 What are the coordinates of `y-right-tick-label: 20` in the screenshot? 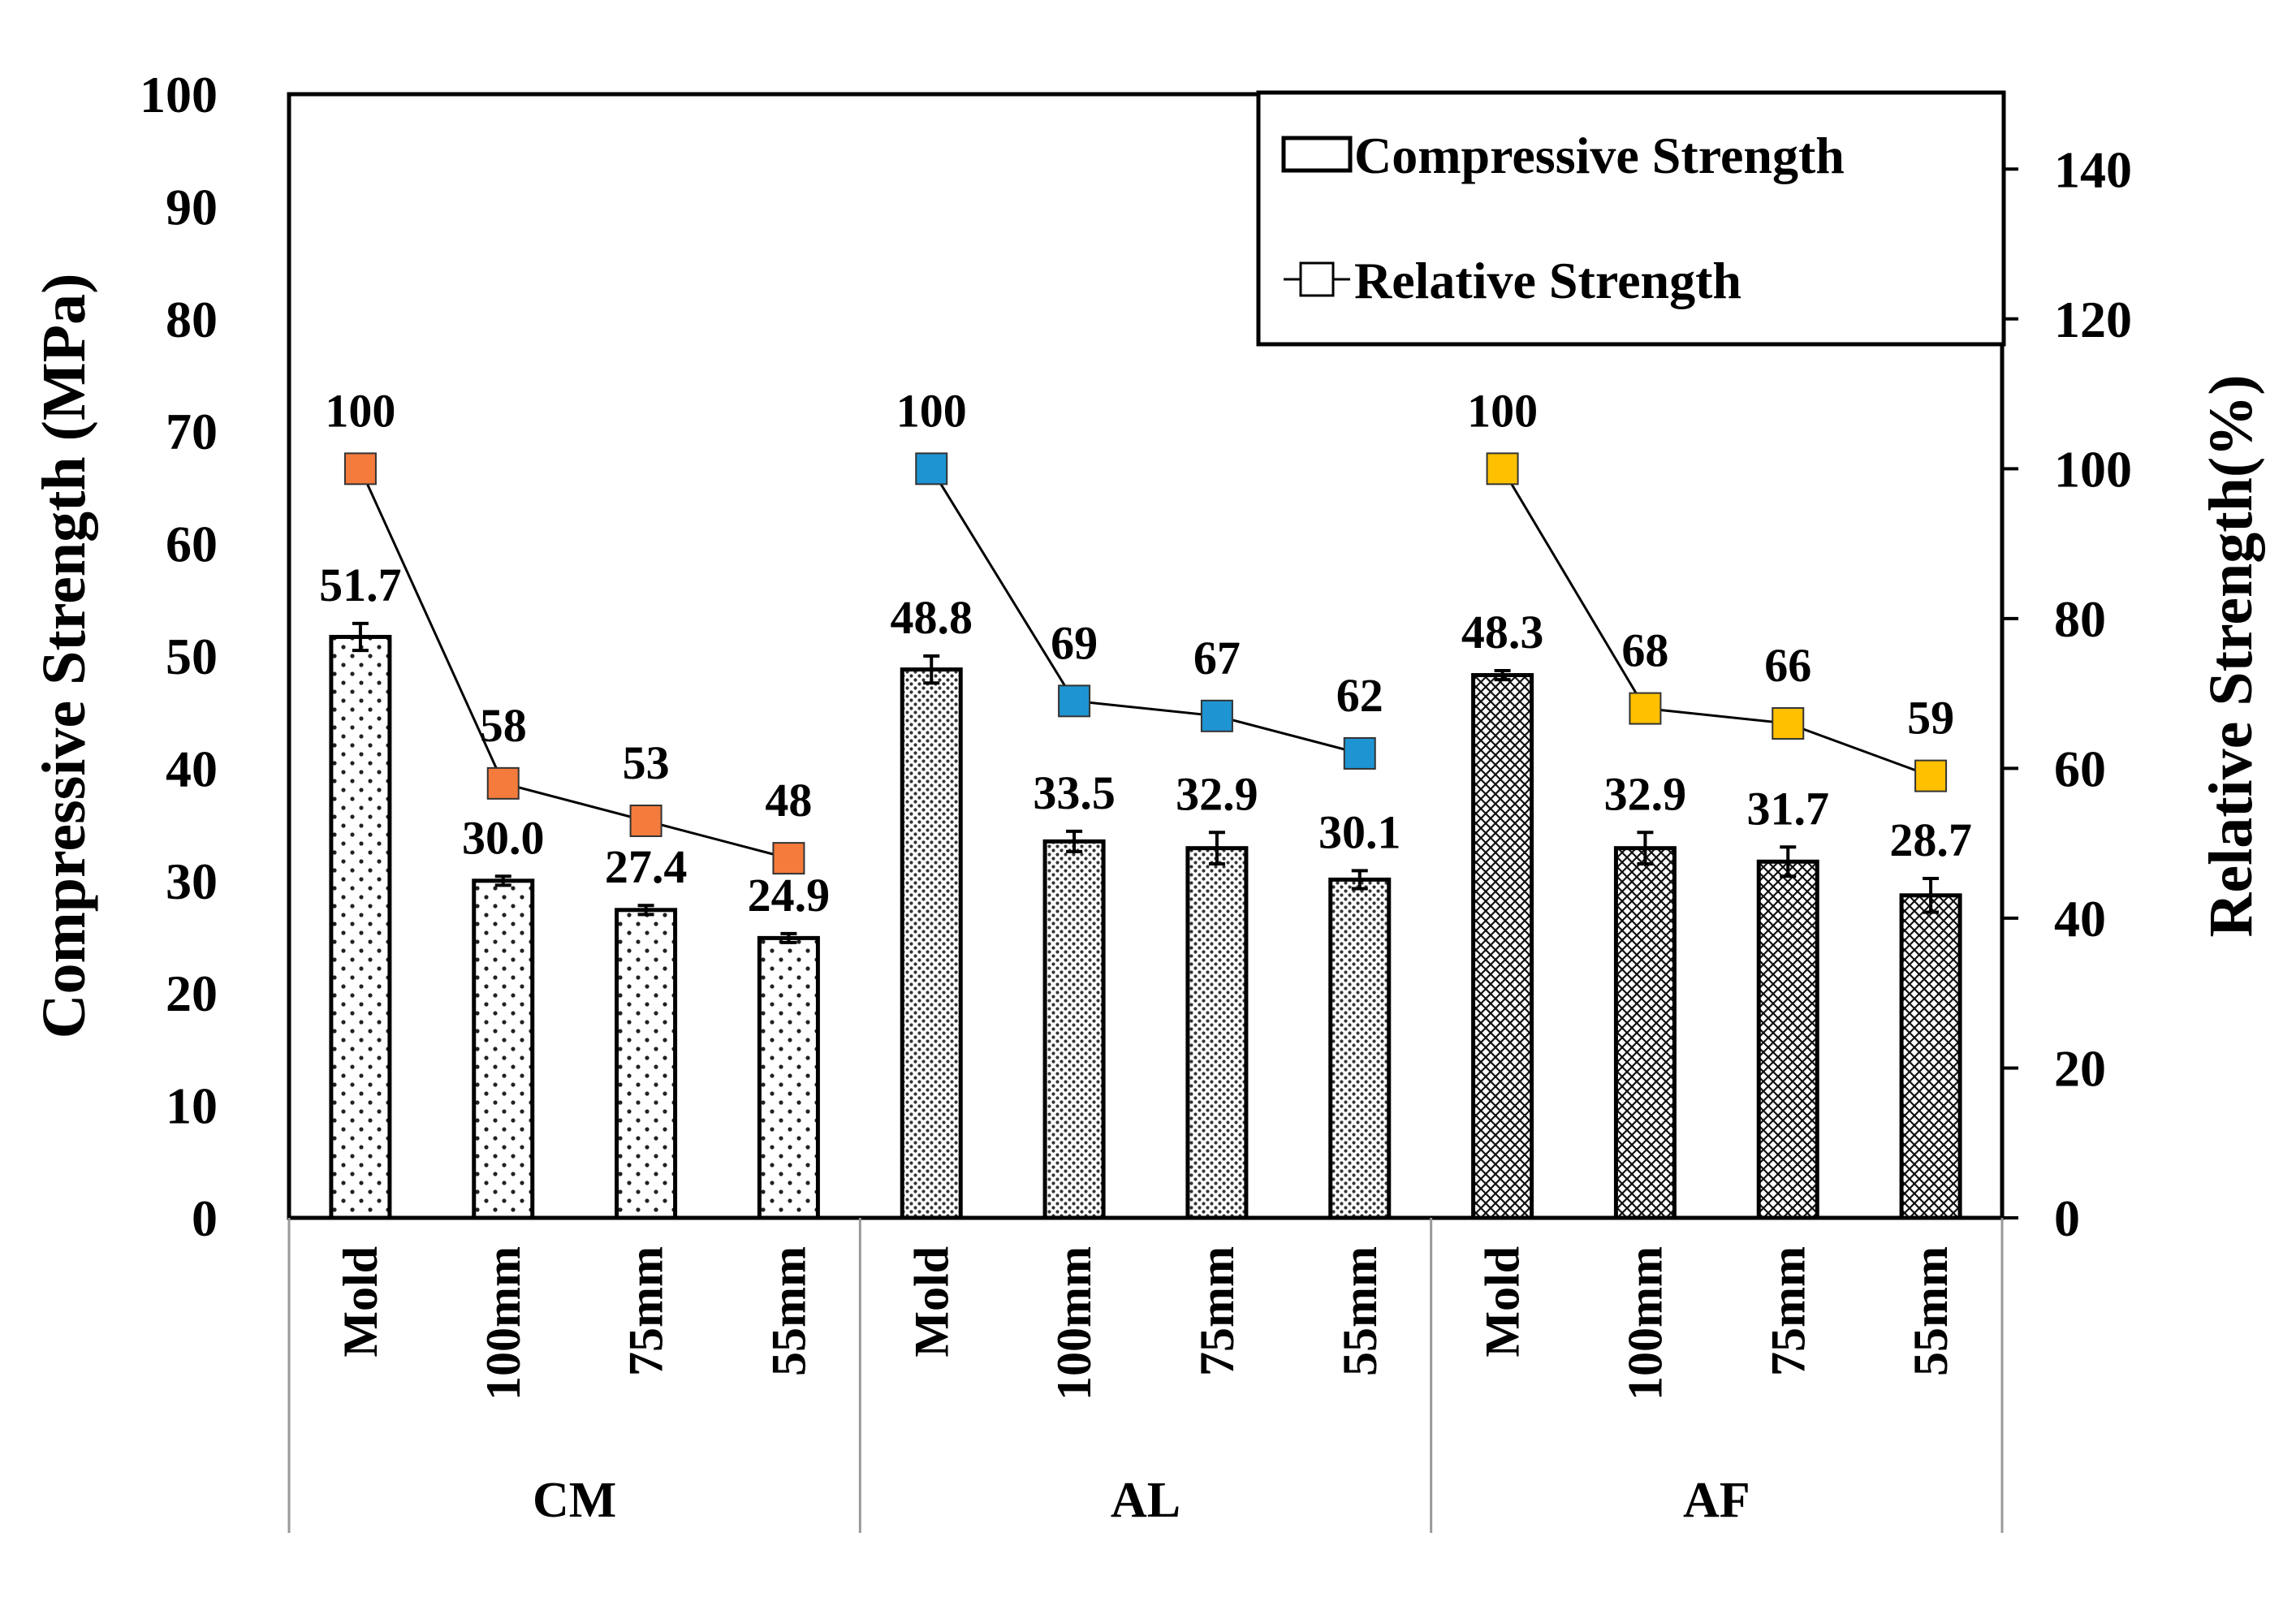 It's located at (2080, 1068).